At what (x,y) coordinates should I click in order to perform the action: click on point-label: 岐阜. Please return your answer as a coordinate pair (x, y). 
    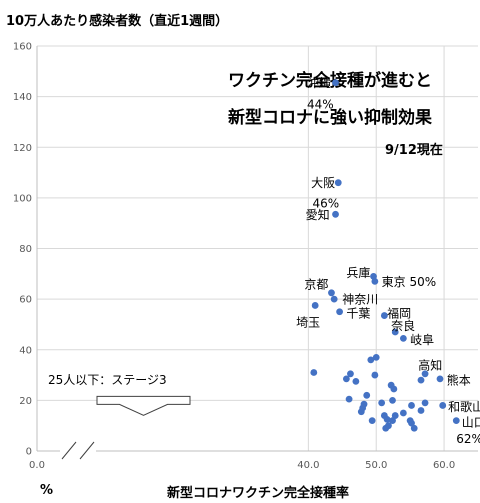
    Looking at the image, I should click on (422, 340).